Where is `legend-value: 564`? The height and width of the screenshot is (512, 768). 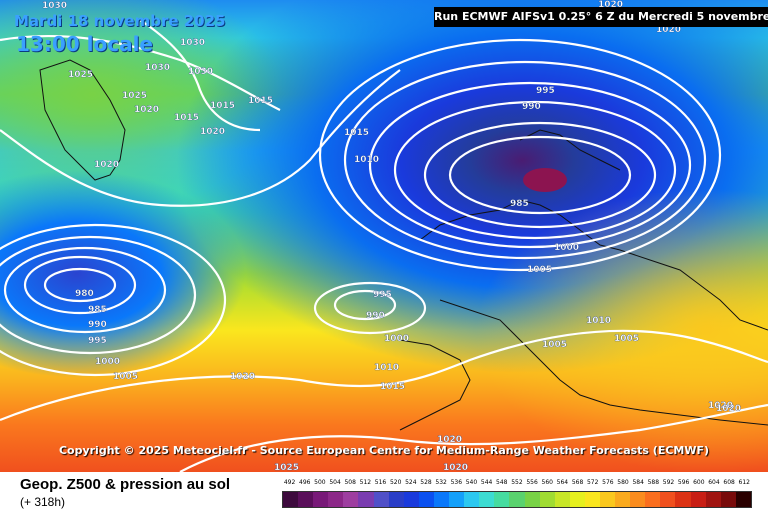
legend-value: 564 is located at coordinates (562, 482).